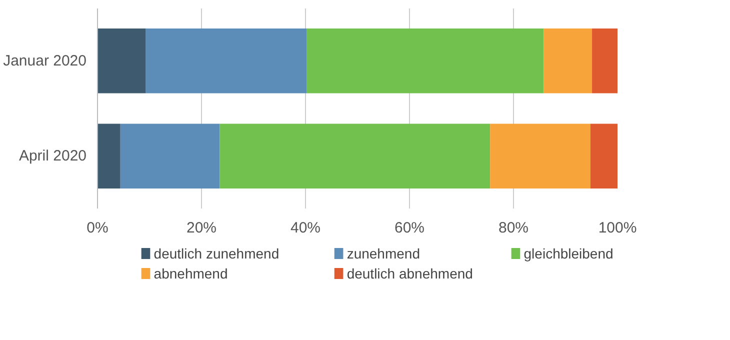  What do you see at coordinates (97, 228) in the screenshot?
I see `x-tick-label: 0%` at bounding box center [97, 228].